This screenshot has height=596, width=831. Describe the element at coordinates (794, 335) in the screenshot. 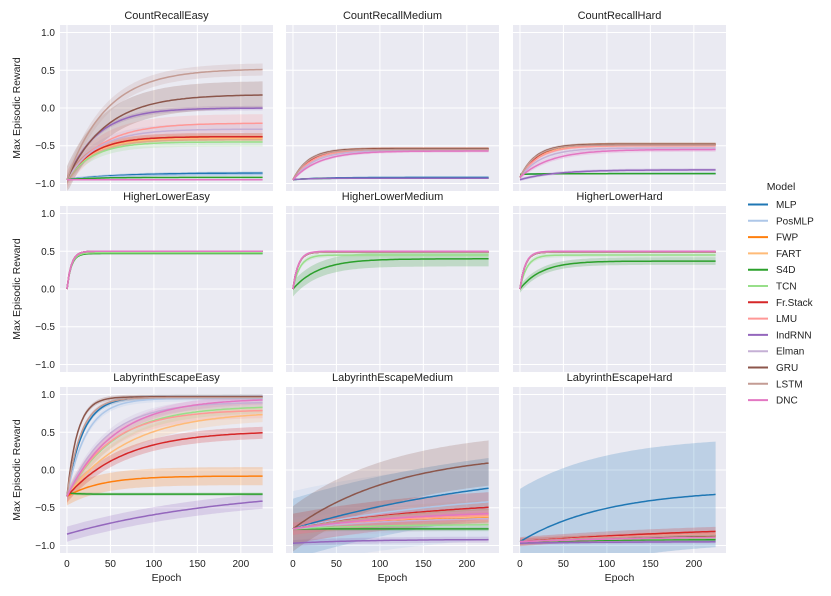

I see `legend-label: IndRNN` at that location.